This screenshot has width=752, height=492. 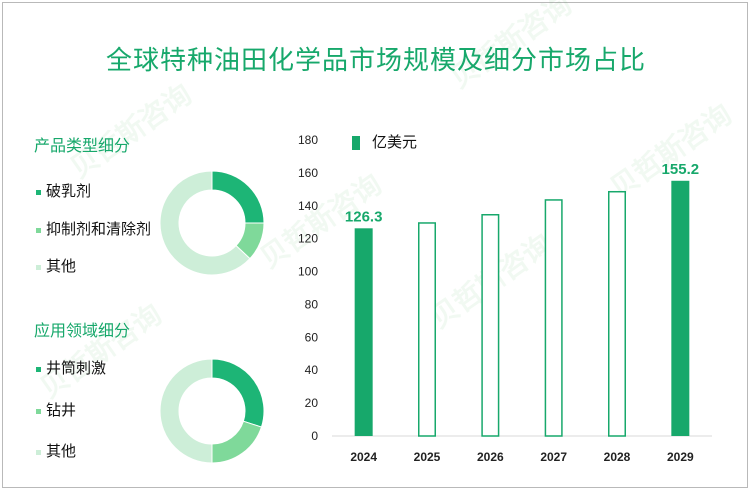 I want to click on x-tick-label: 2029, so click(x=680, y=457).